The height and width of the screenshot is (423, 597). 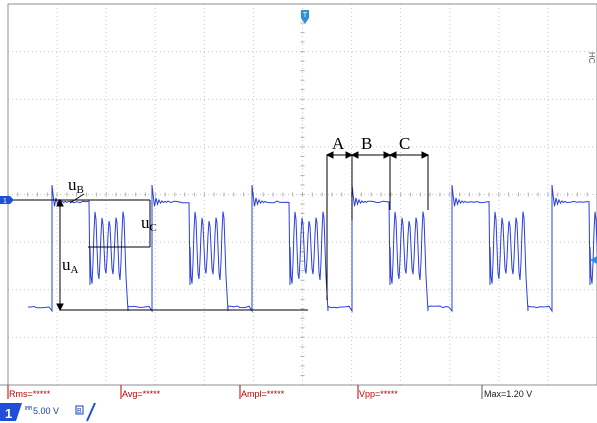 I want to click on svg-text: 1, so click(x=5, y=201).